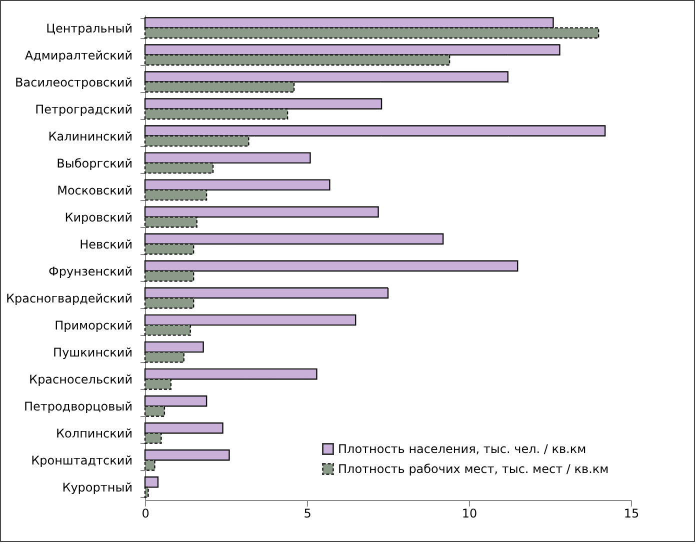 The height and width of the screenshot is (544, 697). I want to click on x-tick-label: 0, so click(146, 513).